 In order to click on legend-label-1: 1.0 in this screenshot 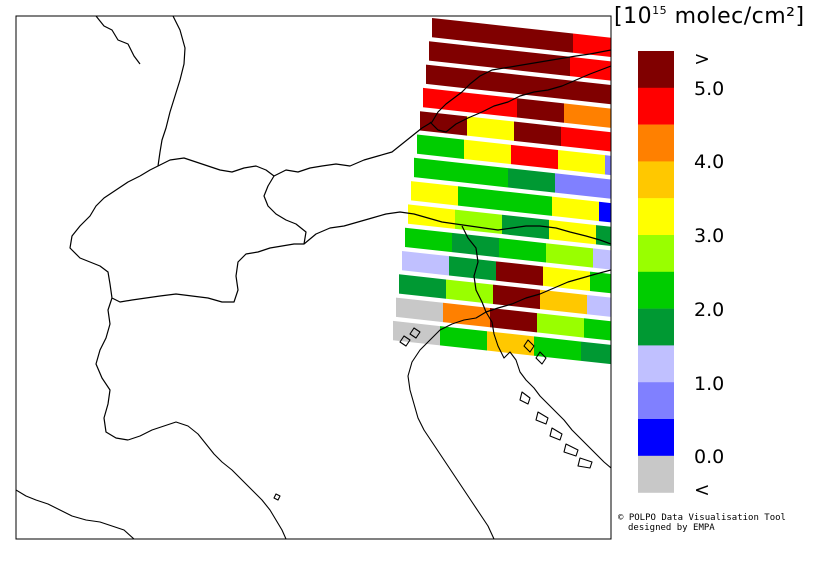, I will do `click(709, 384)`.